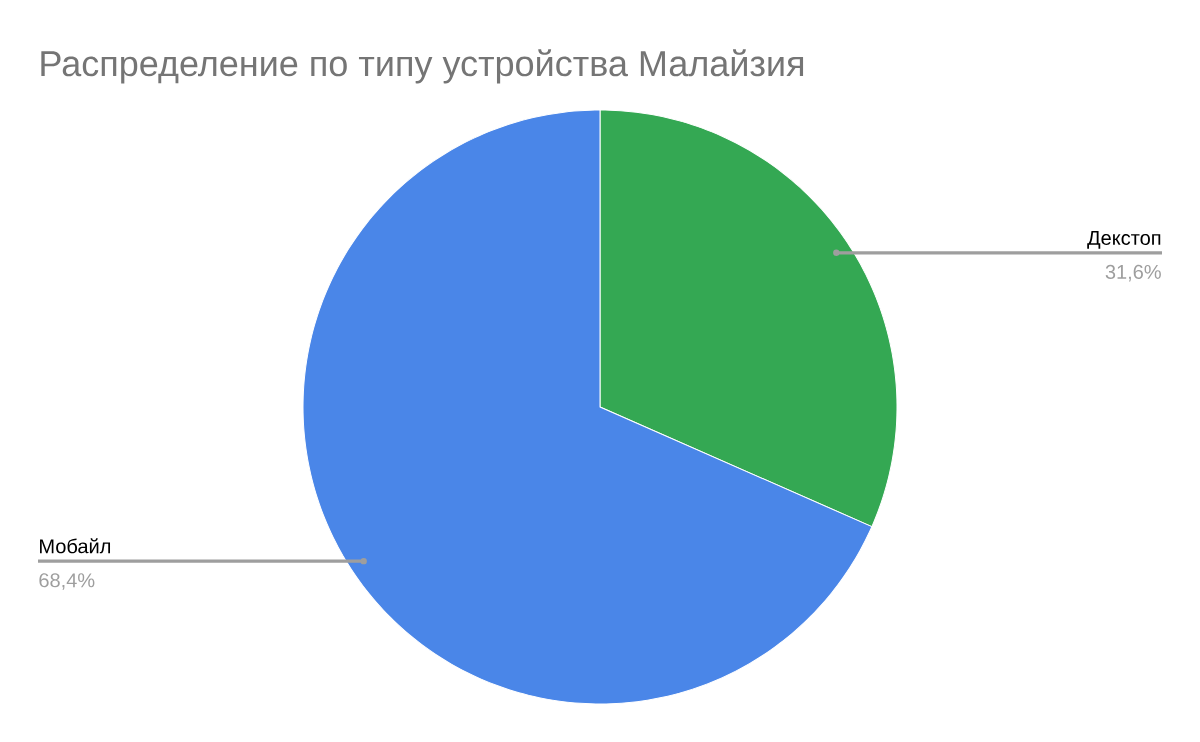 The width and height of the screenshot is (1200, 742). I want to click on data-label: 31,6%, so click(1133, 273).